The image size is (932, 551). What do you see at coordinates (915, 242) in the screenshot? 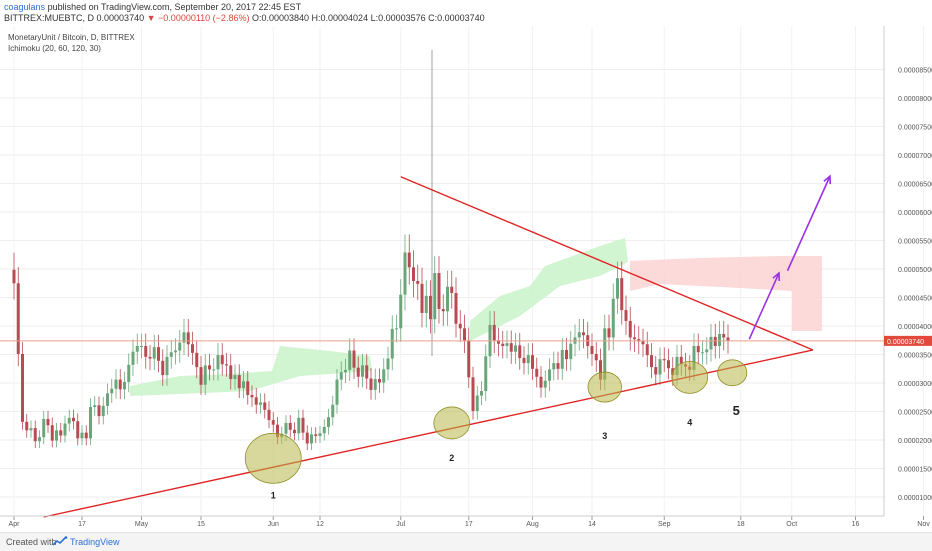
I see `y-tick-label: 0.00005500` at bounding box center [915, 242].